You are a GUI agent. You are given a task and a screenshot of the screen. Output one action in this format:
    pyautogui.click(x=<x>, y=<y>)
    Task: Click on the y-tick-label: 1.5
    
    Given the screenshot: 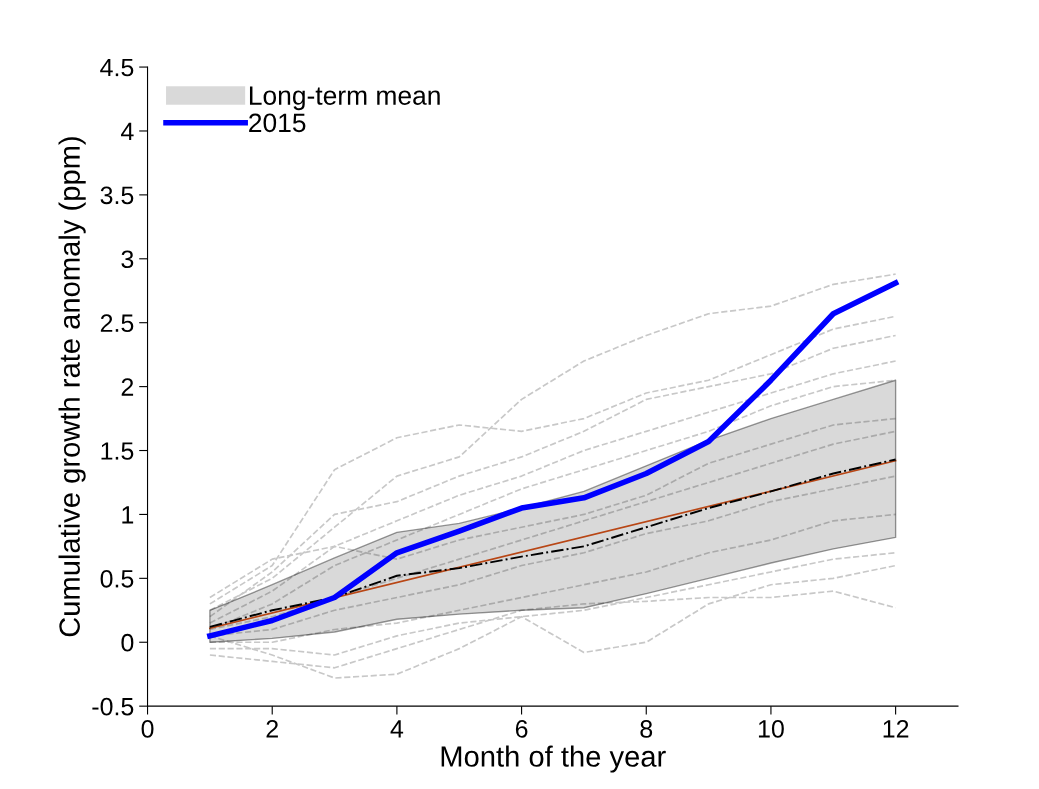 What is the action you would take?
    pyautogui.click(x=117, y=451)
    